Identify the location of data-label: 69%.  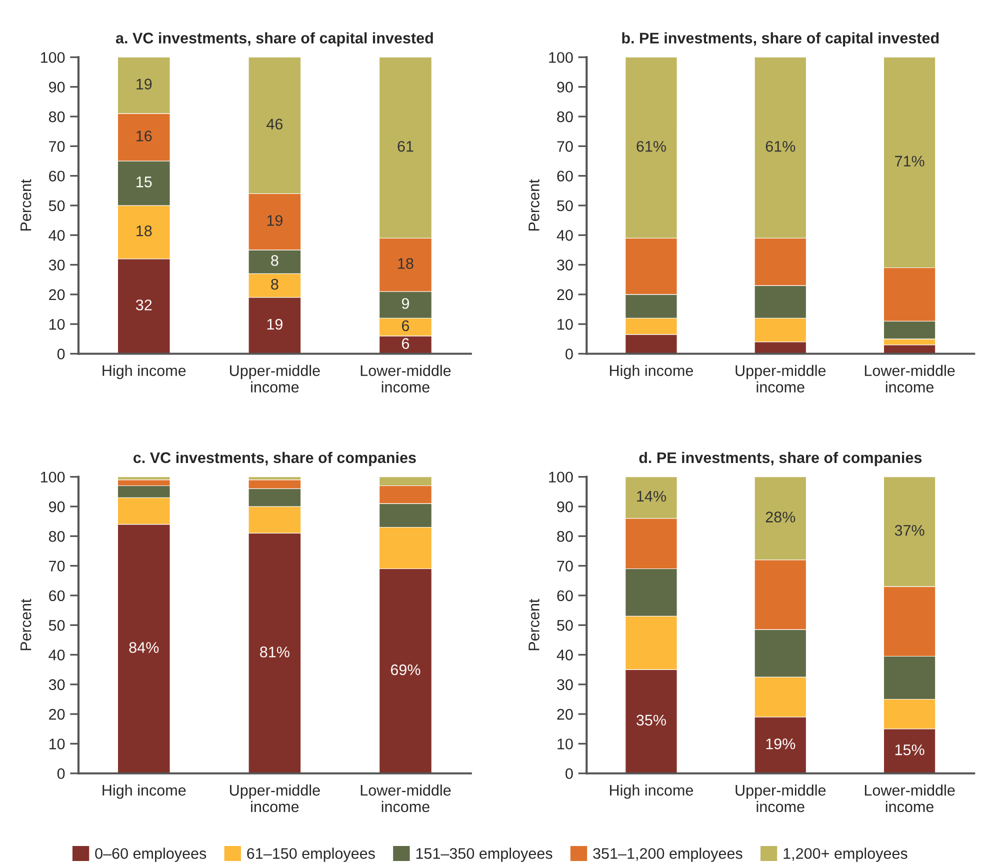
(405, 670).